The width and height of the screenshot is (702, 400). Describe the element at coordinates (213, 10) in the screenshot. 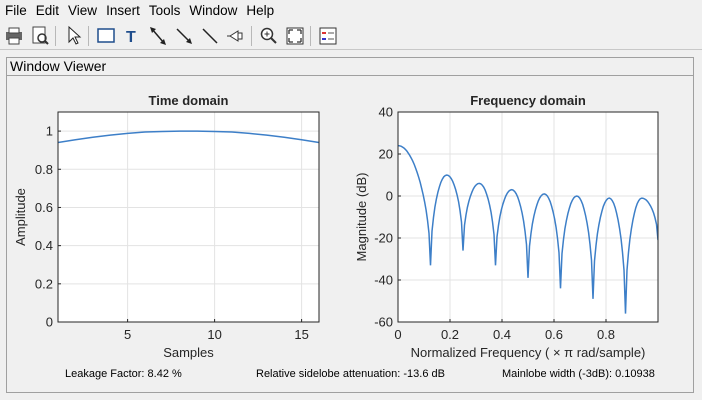

I see `menu-window: Window` at that location.